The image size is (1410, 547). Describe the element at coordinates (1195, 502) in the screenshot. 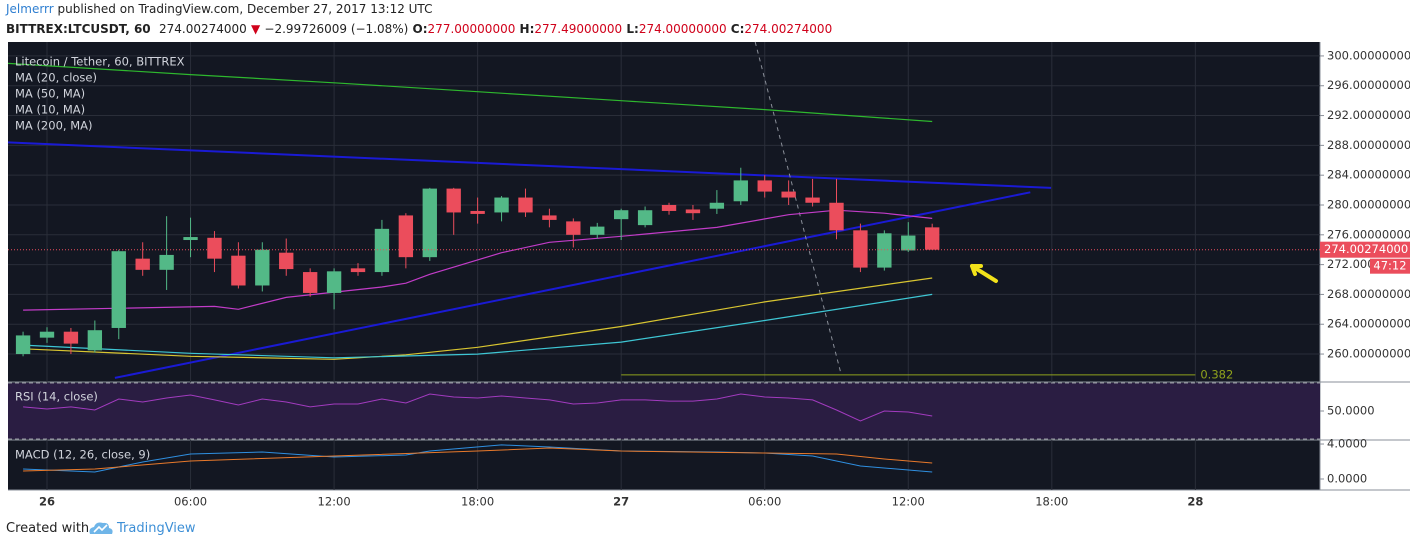

I see `x-tick-label: 28` at that location.